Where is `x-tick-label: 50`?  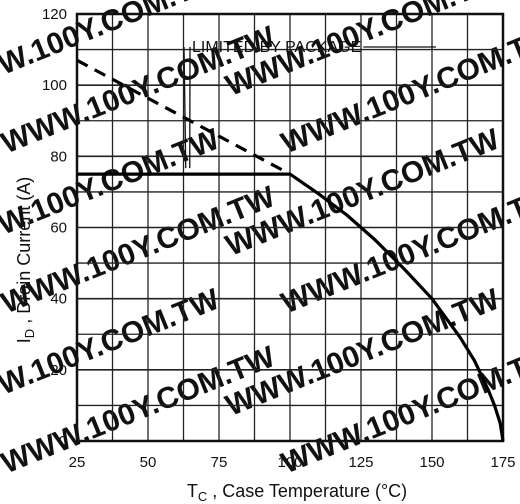
x-tick-label: 50 is located at coordinates (148, 462).